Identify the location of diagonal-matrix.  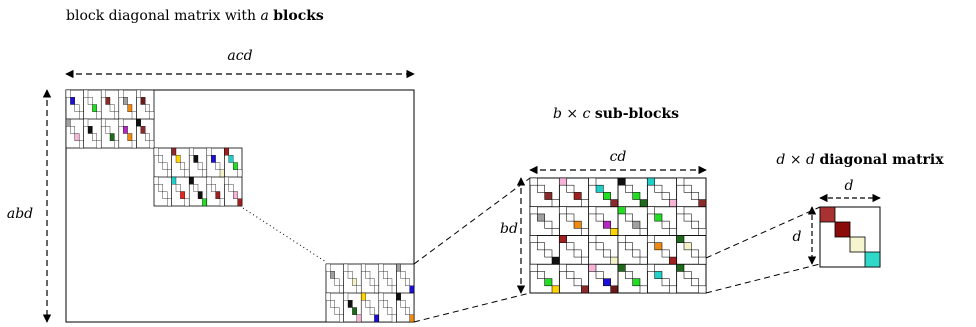
(850, 237).